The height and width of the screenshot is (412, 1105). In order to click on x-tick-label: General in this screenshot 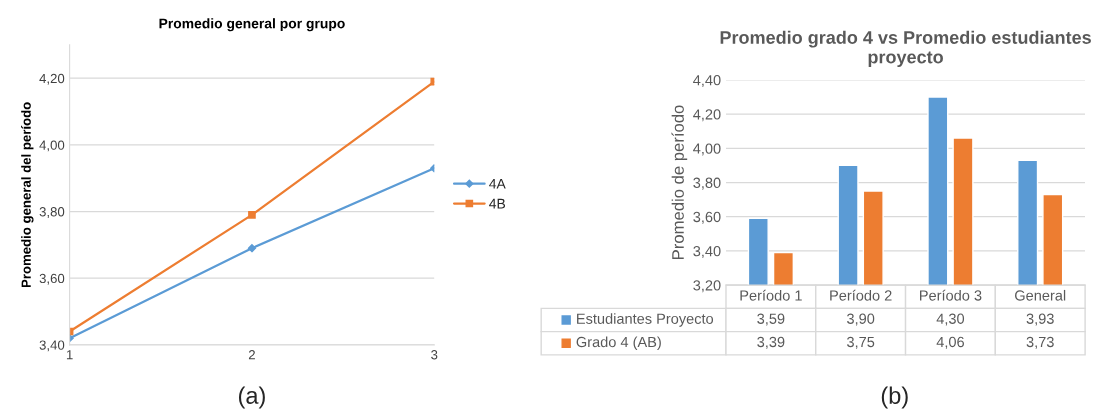, I will do `click(1040, 295)`.